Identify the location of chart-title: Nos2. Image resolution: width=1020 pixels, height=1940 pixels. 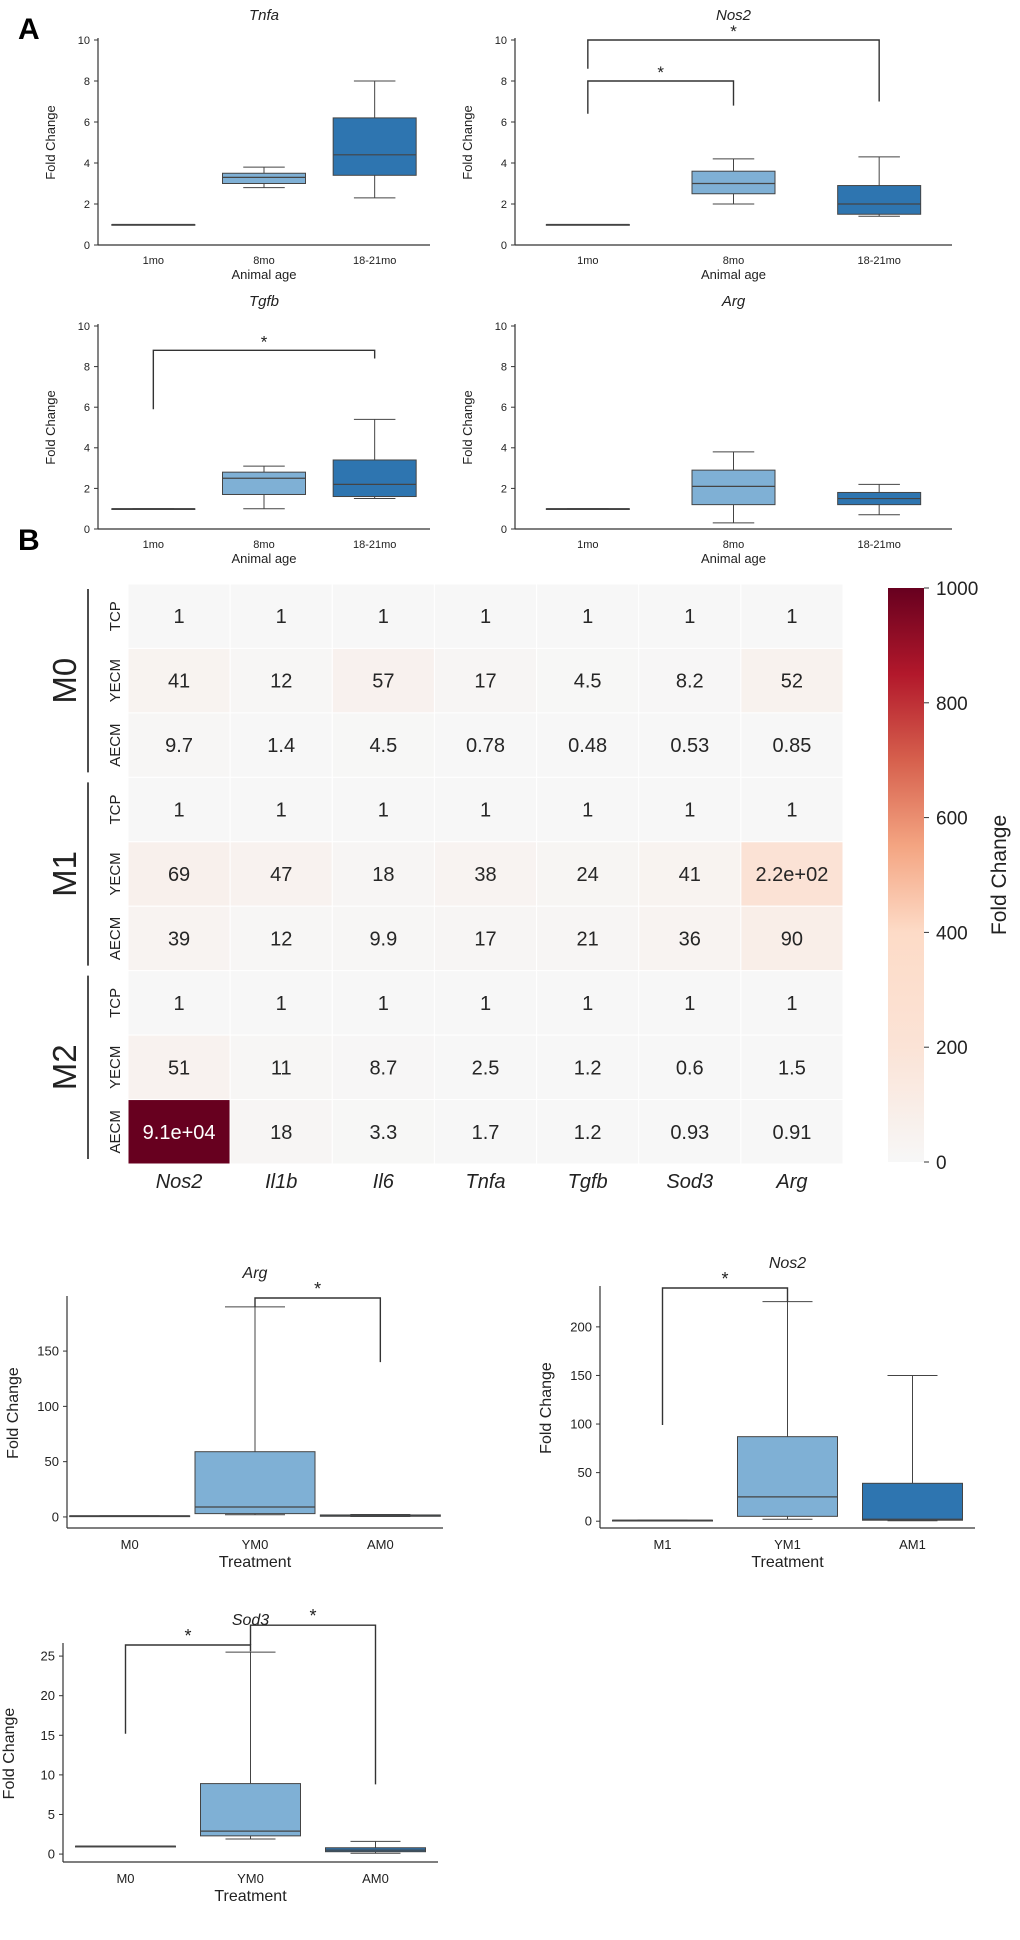
(787, 1263).